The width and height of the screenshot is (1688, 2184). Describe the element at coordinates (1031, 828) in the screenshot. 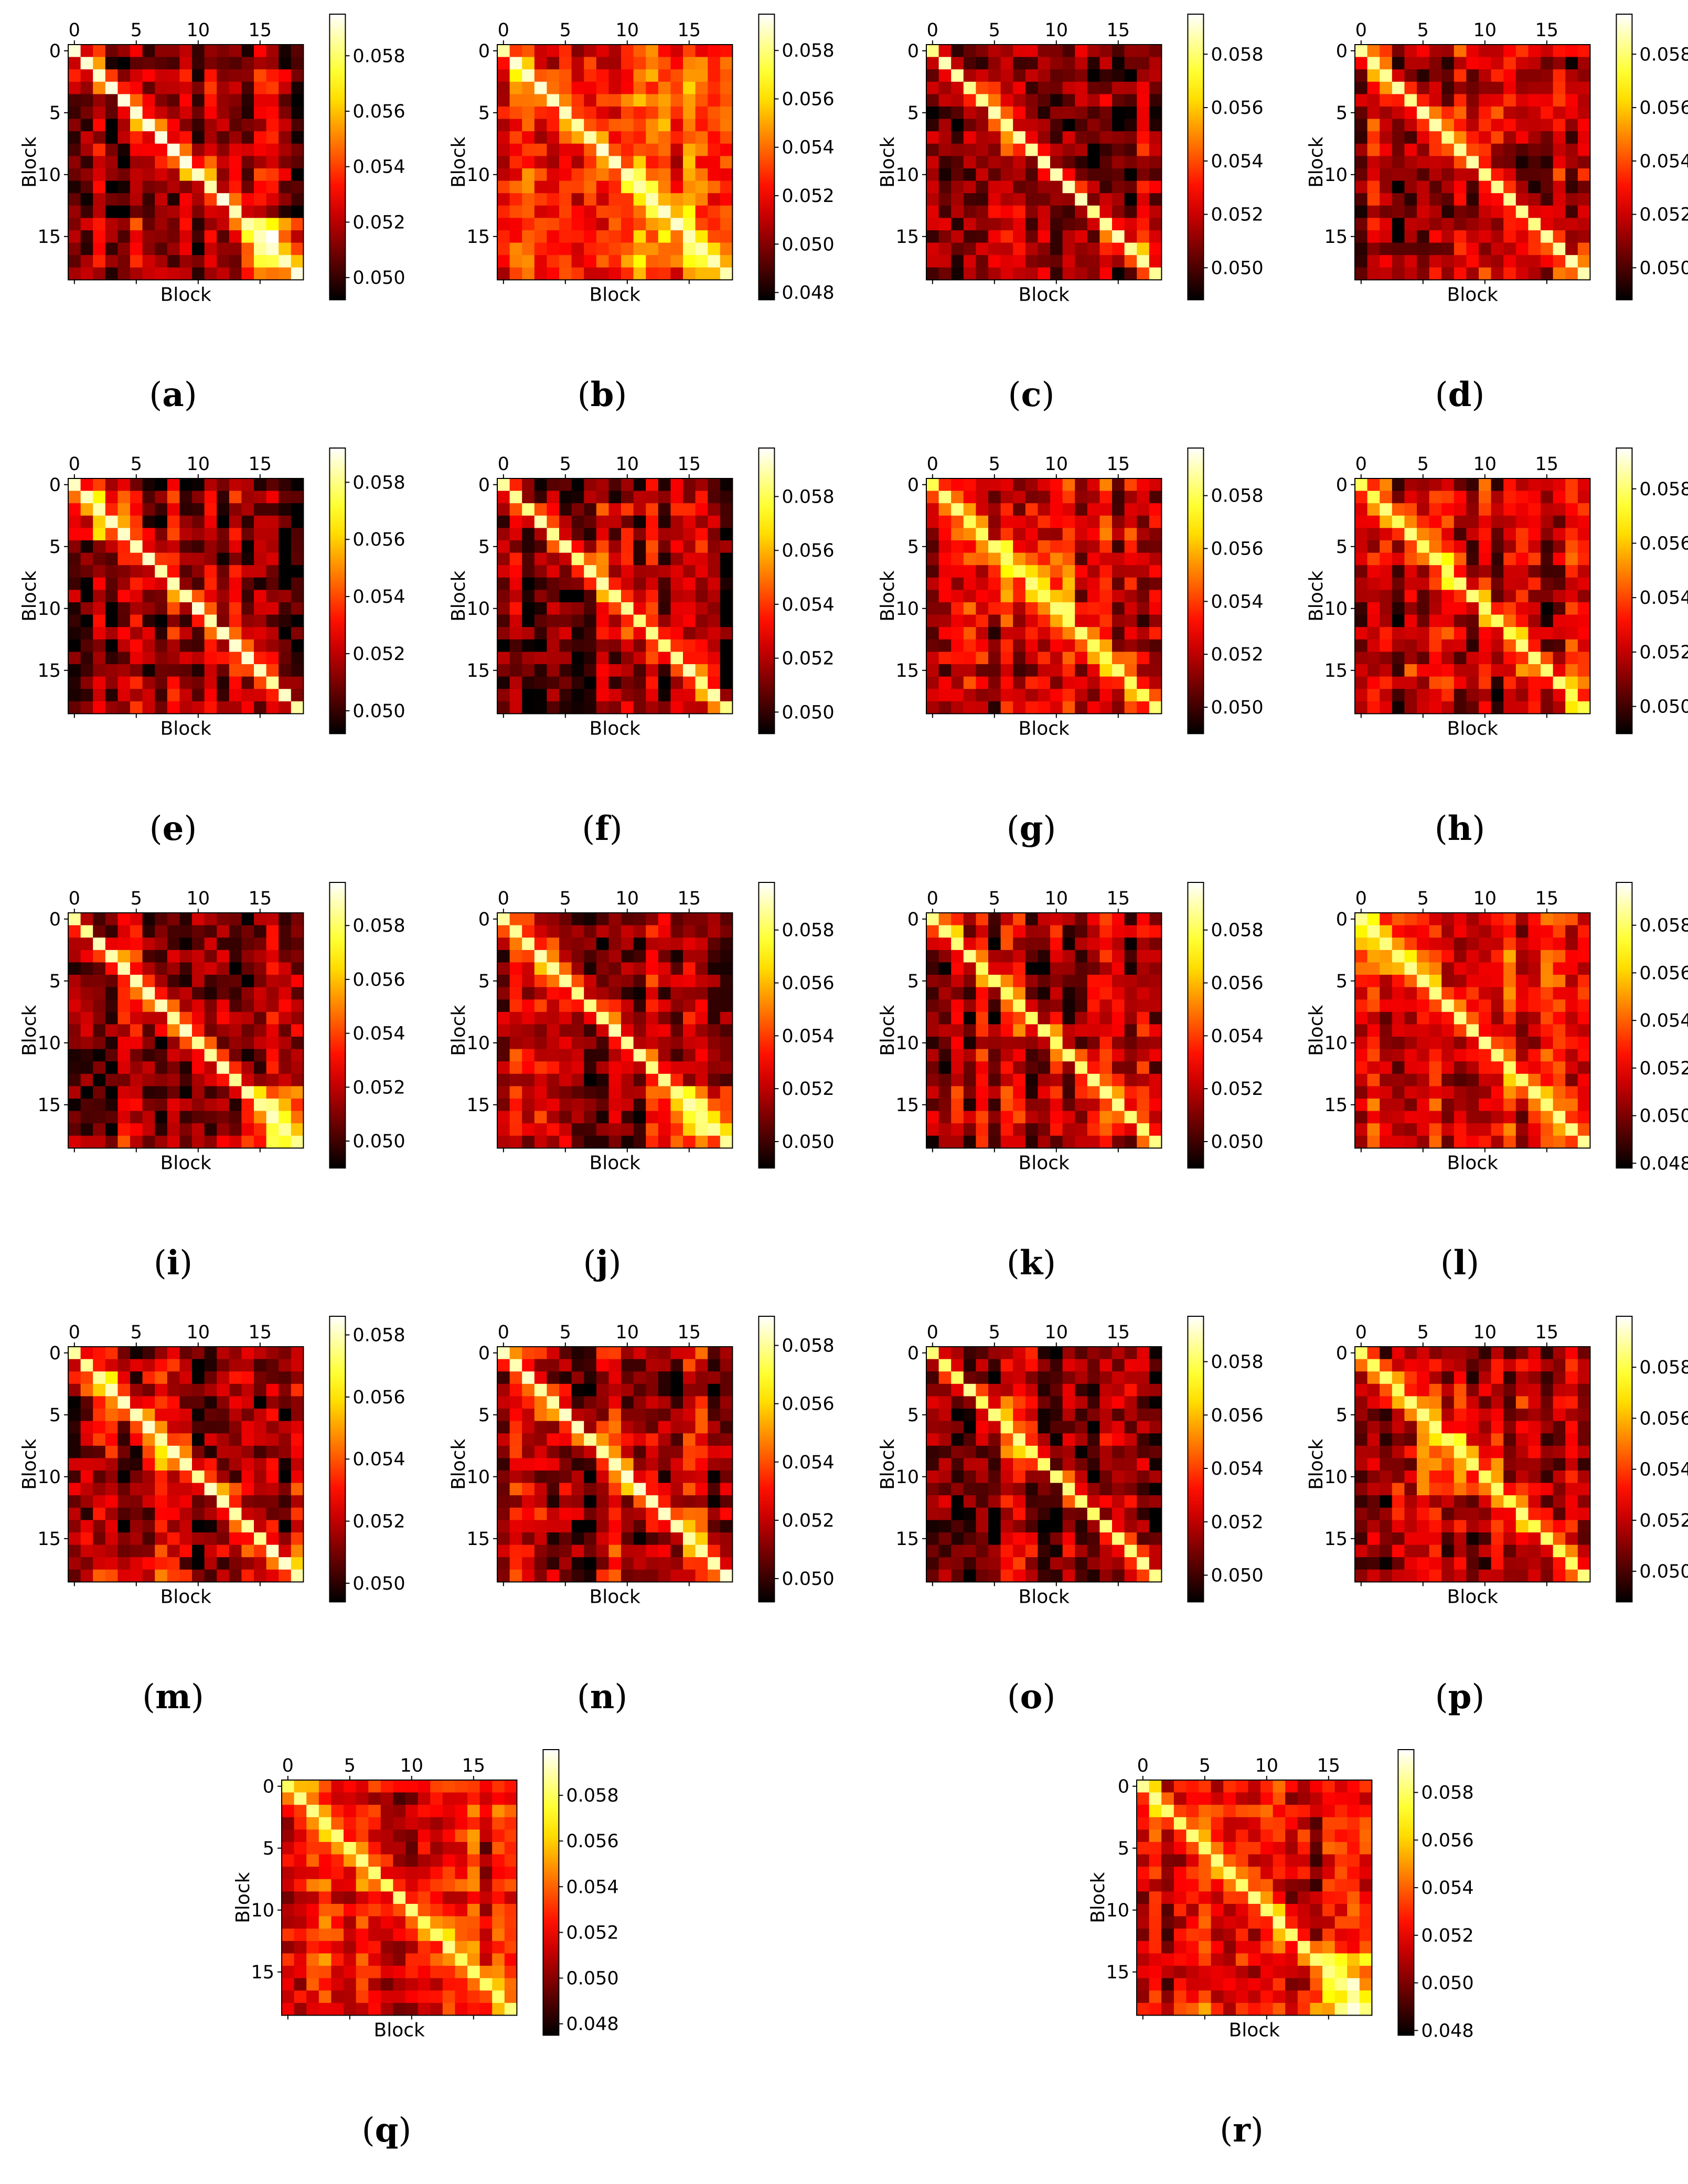

I see `panel-caption: (g)` at that location.